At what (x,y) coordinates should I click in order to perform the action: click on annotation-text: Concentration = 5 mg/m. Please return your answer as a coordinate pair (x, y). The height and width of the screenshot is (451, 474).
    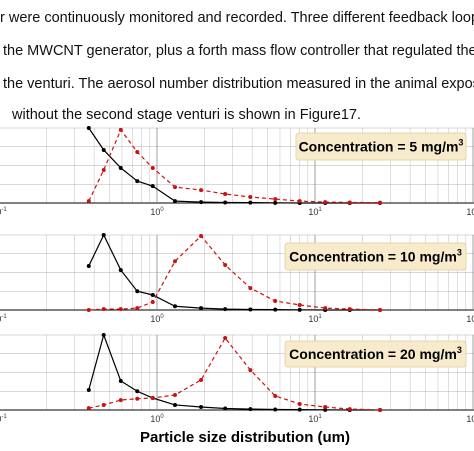
    Looking at the image, I should click on (379, 147).